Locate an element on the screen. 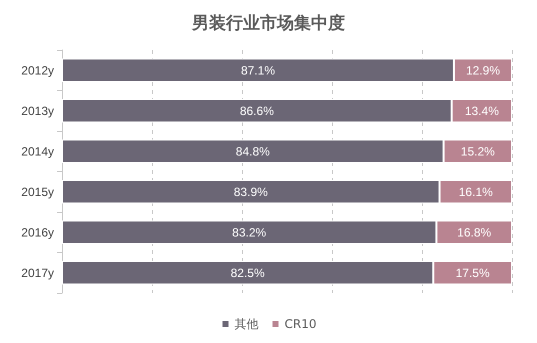 This screenshot has height=343, width=537. data-label: 83.2% is located at coordinates (249, 232).